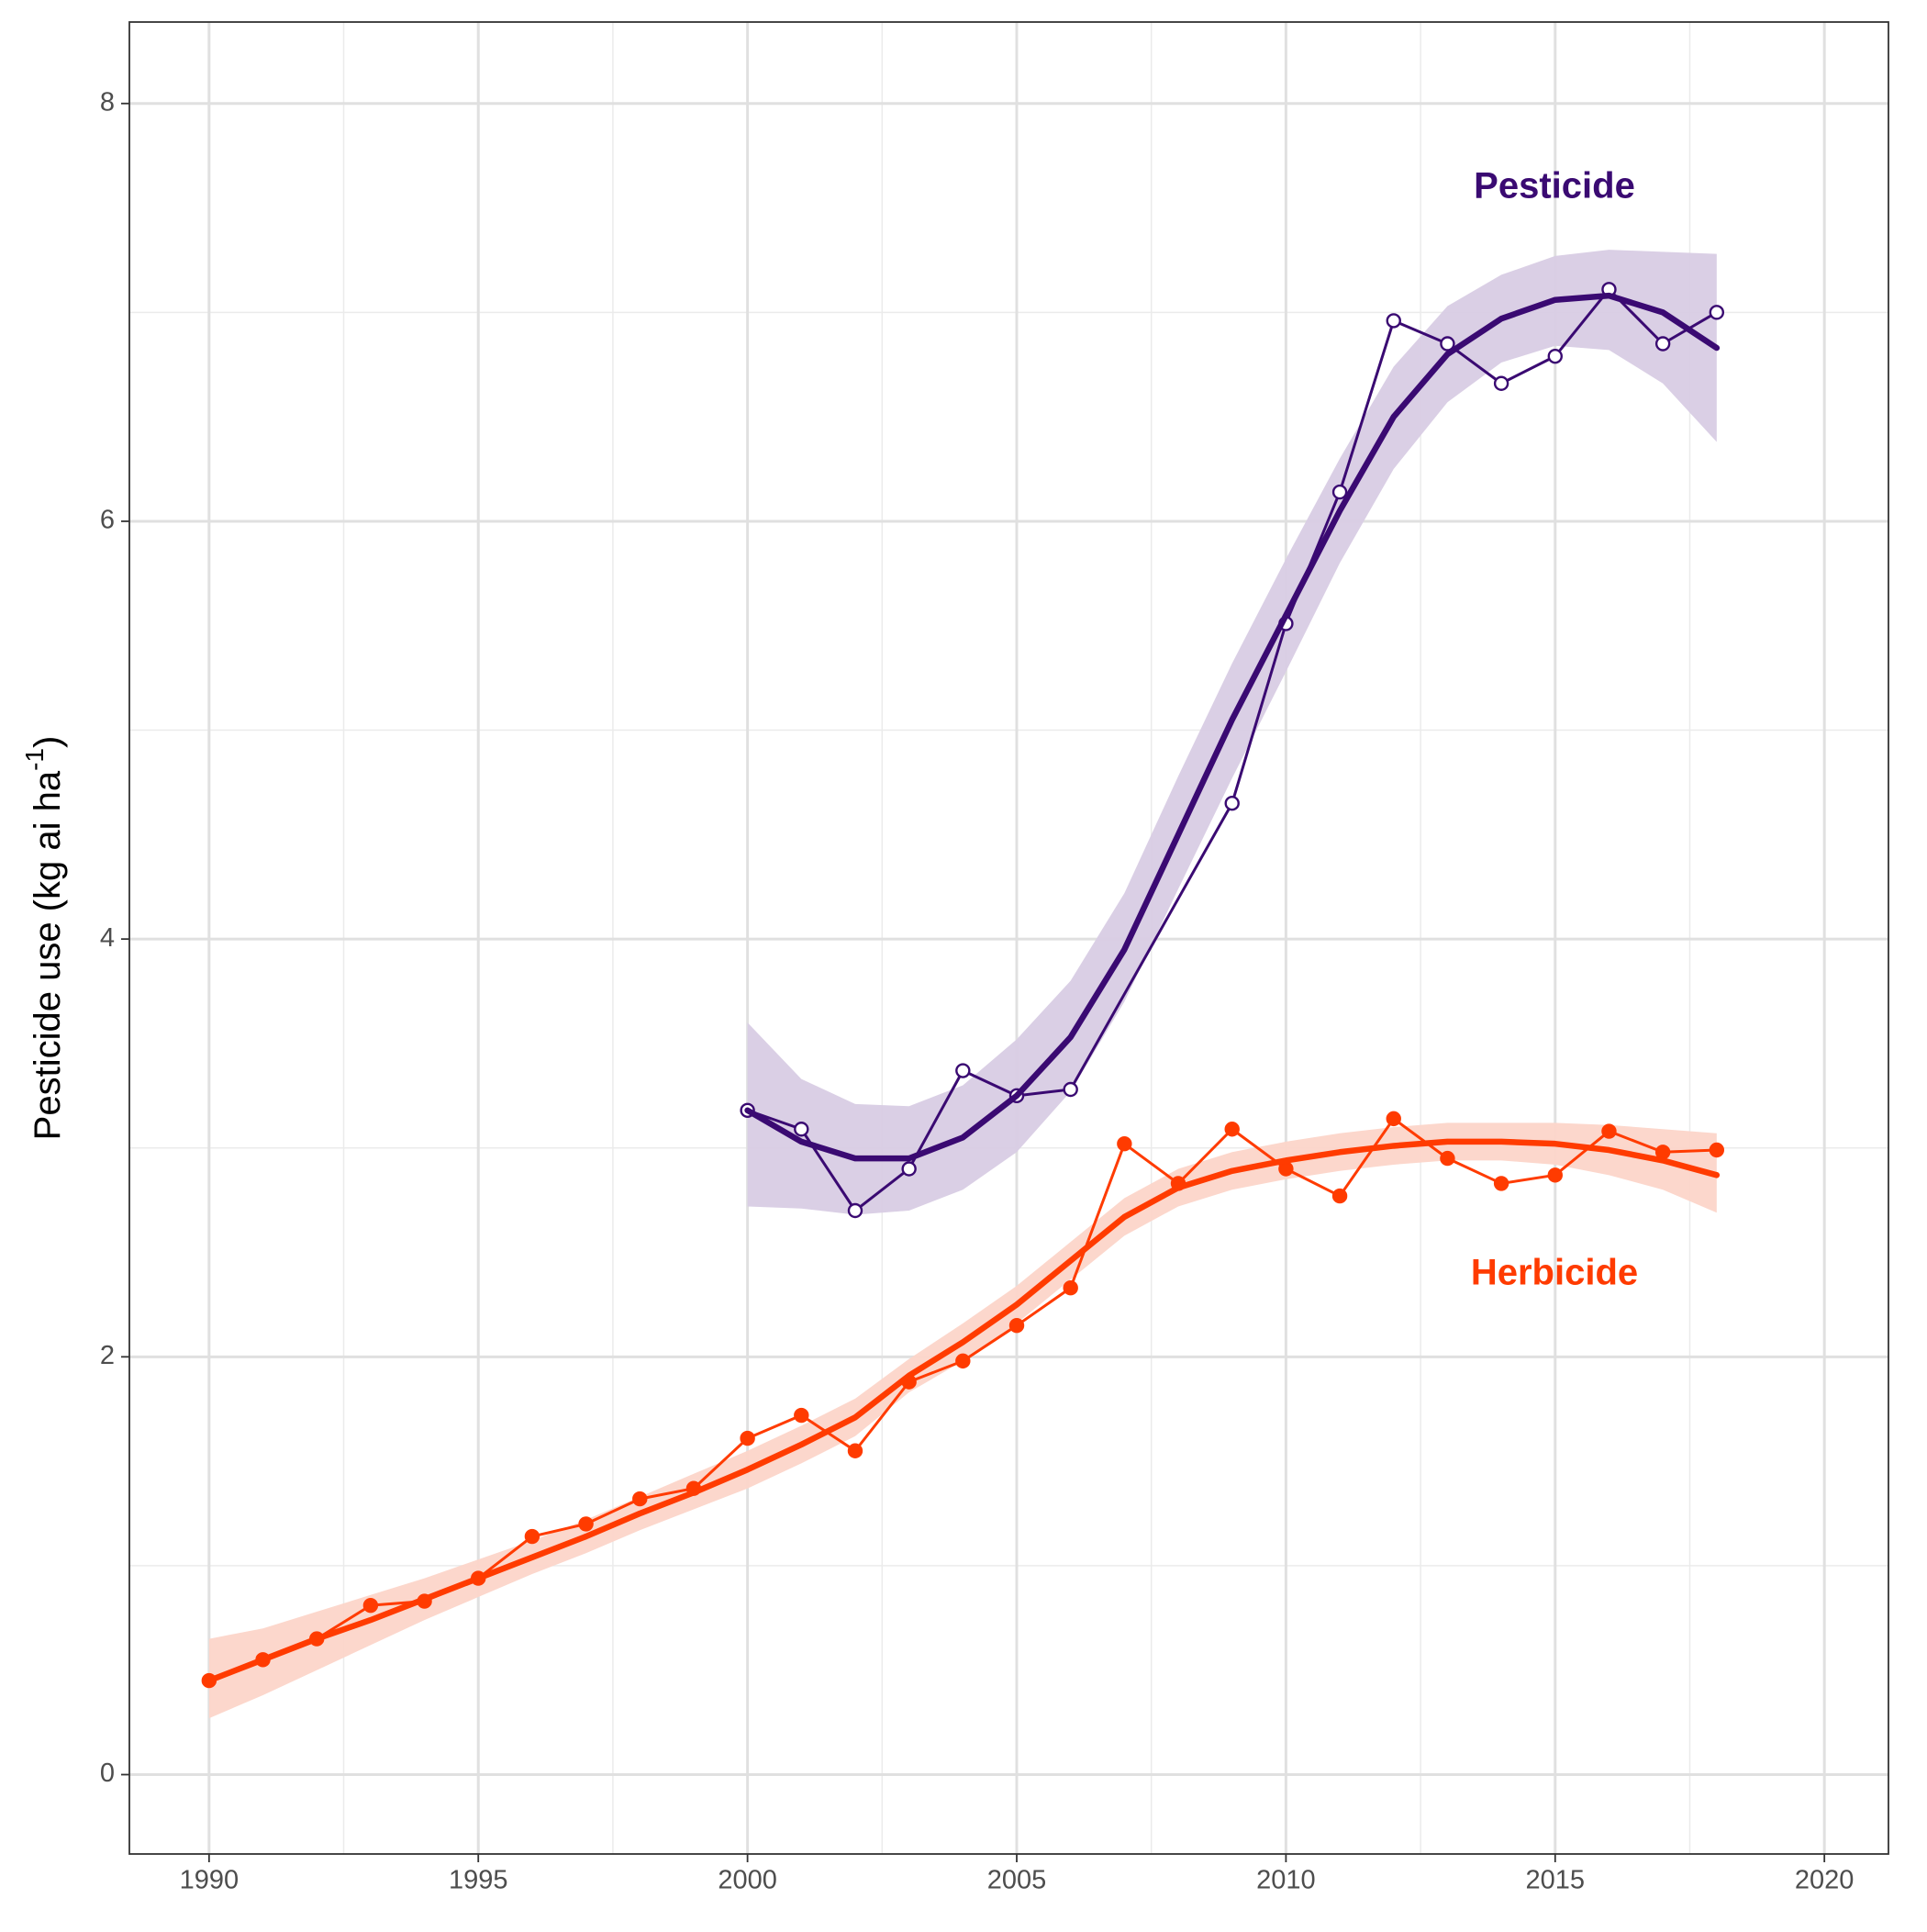 This screenshot has height=1932, width=1927. Describe the element at coordinates (478, 1880) in the screenshot. I see `x-tick-label: 1995` at that location.